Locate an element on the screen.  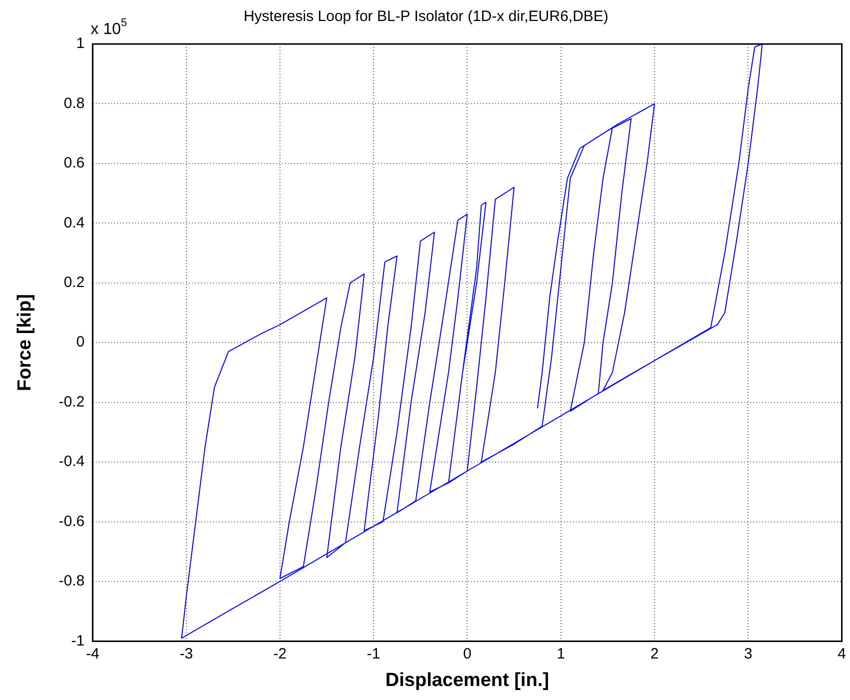
x-tick-label: -3 is located at coordinates (186, 653).